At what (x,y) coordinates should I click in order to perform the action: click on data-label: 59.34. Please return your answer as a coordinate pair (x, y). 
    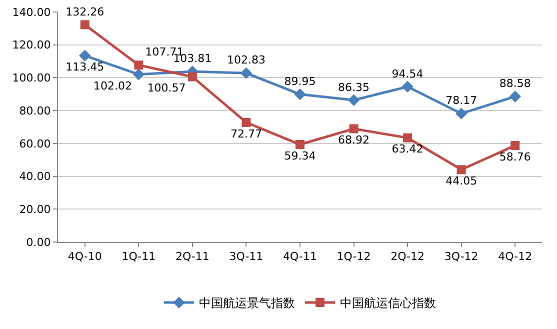
    Looking at the image, I should click on (300, 155).